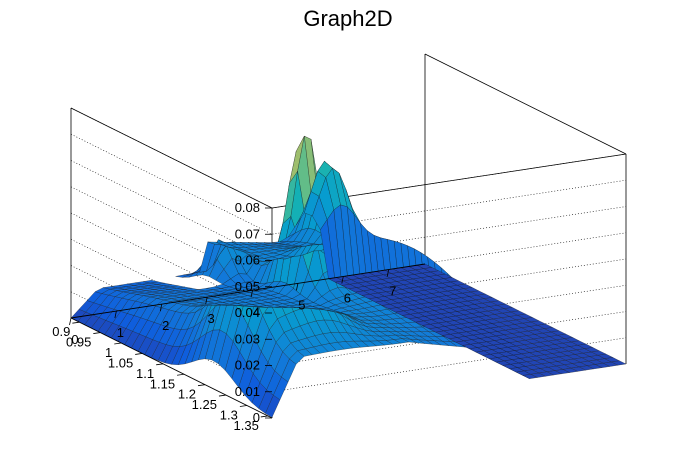 This screenshot has width=696, height=472. Describe the element at coordinates (145, 373) in the screenshot. I see `y-tick-label: 1.1` at that location.